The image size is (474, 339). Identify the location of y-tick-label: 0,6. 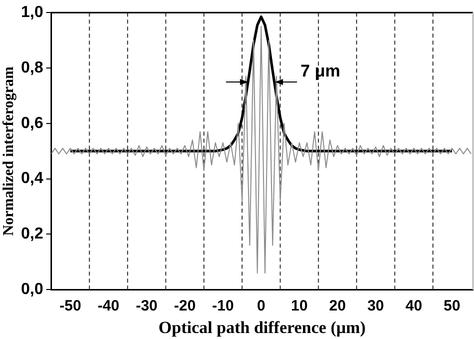
(32, 123).